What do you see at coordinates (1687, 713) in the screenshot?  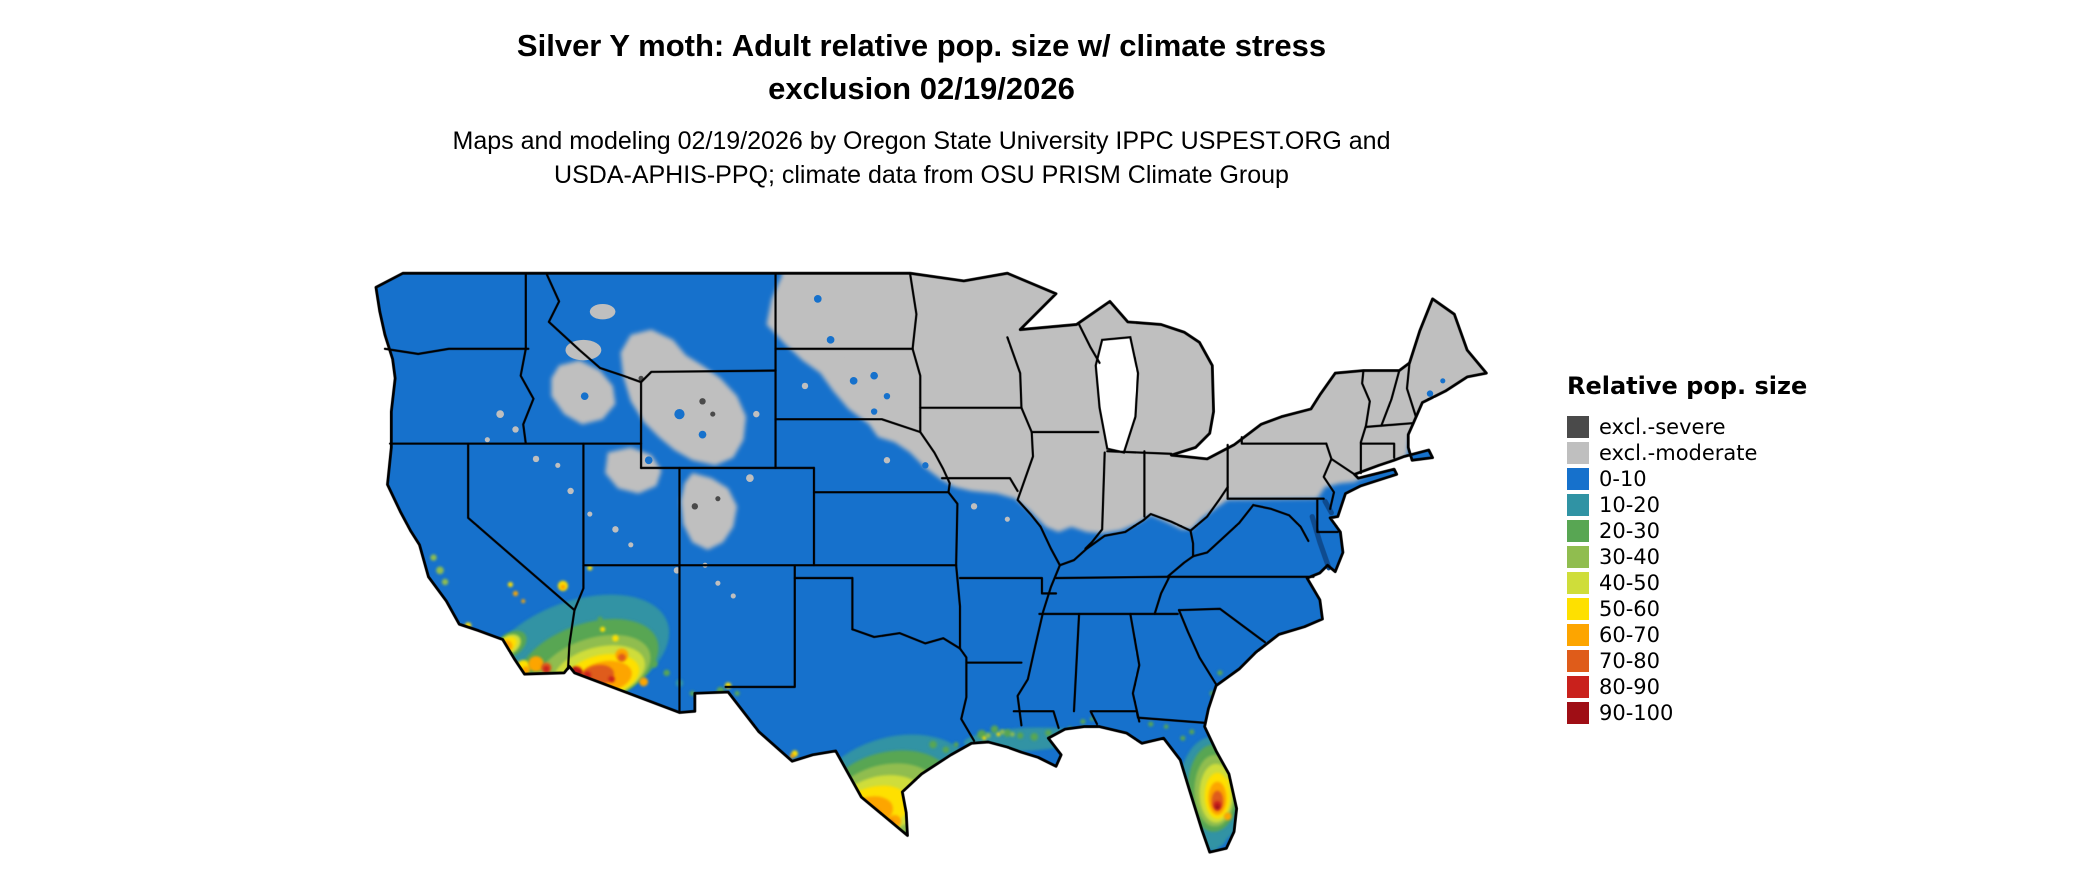 I see `legend-item: 90-100` at bounding box center [1687, 713].